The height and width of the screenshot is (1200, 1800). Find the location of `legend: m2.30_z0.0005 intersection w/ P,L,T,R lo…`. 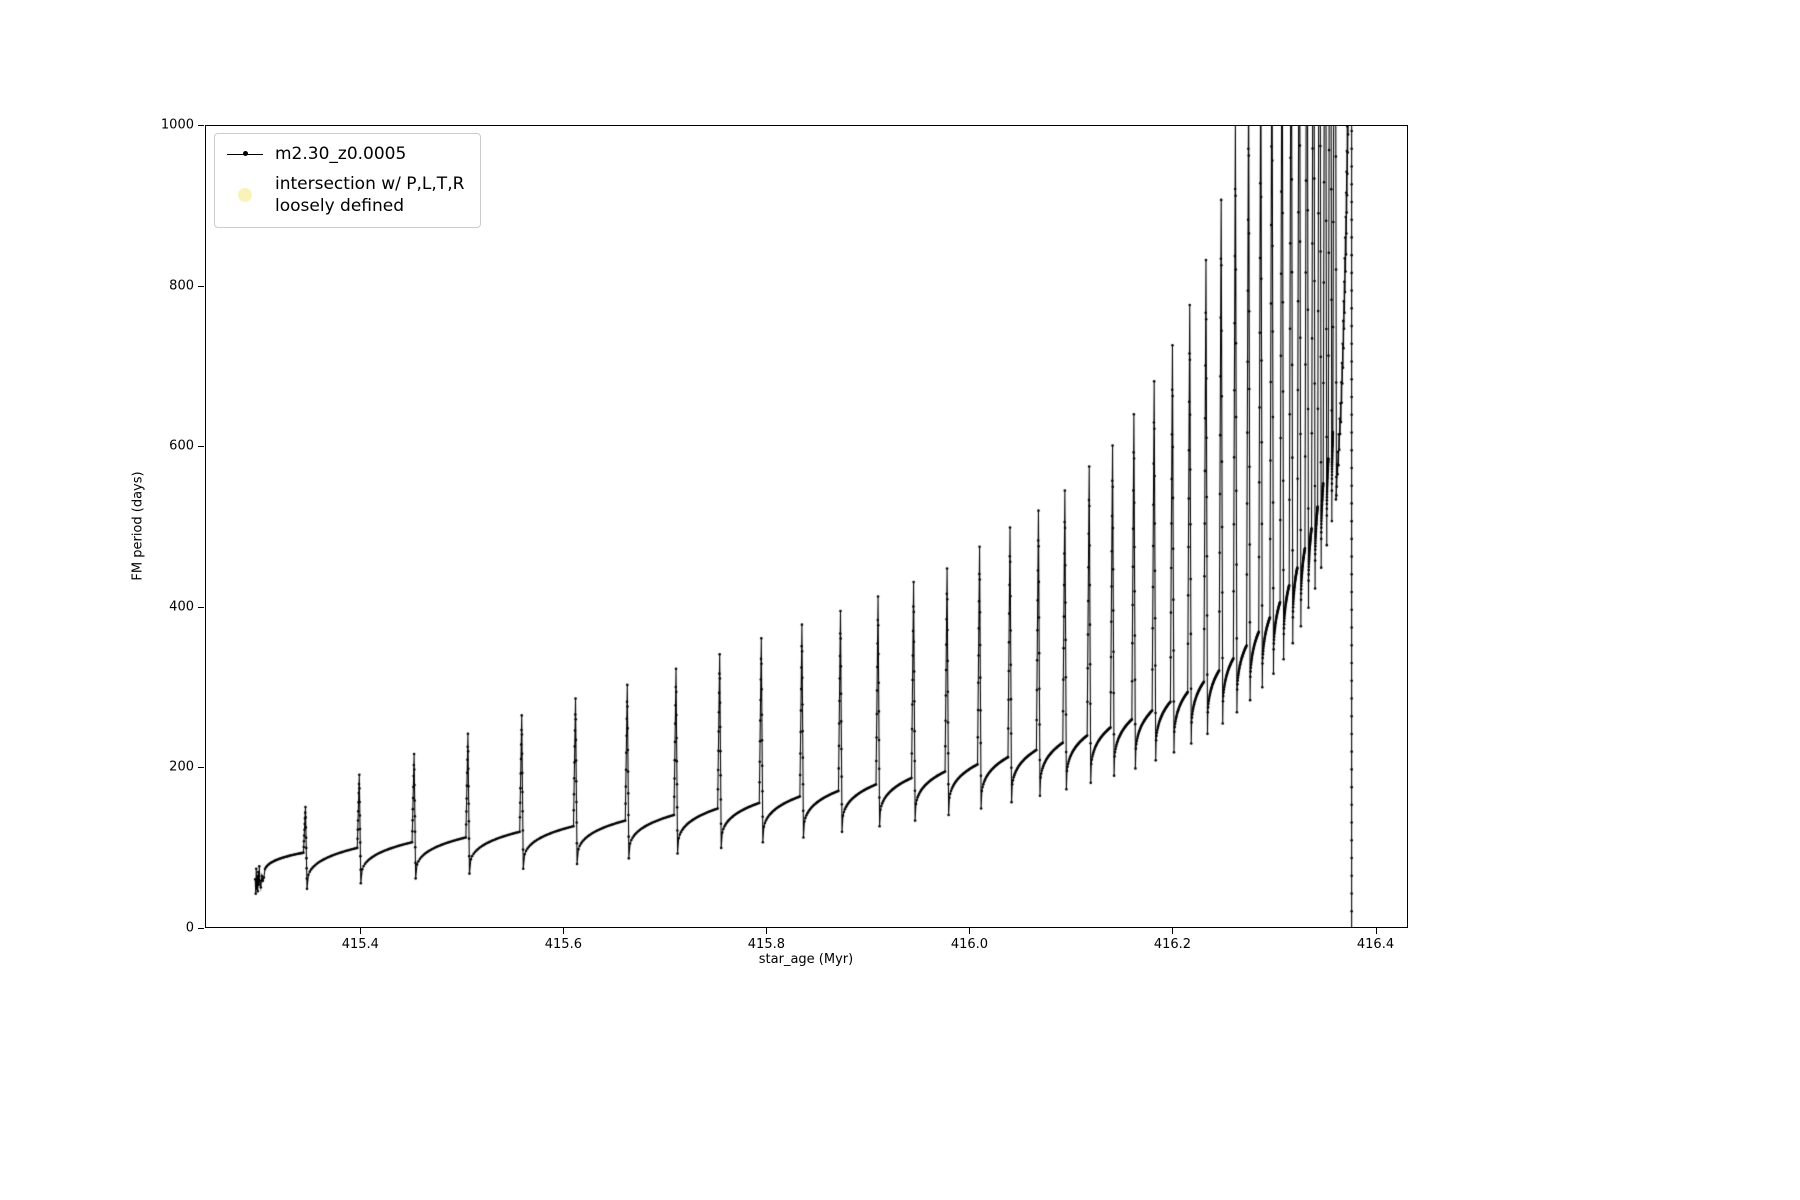

legend: m2.30_z0.0005 intersection w/ P,L,T,R lo… is located at coordinates (348, 181).